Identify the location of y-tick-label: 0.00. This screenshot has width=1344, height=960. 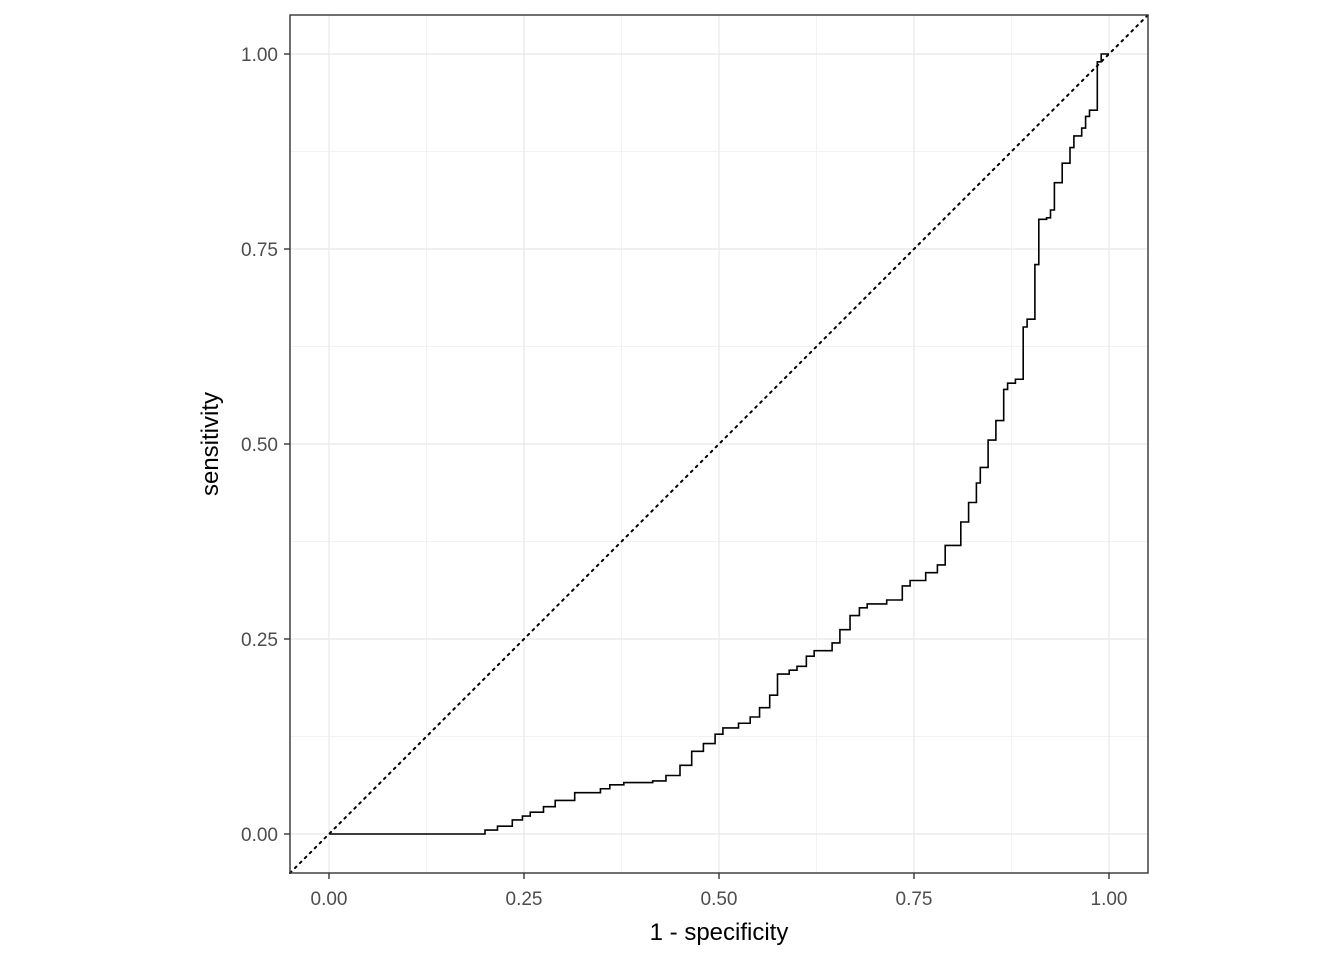
(259, 835).